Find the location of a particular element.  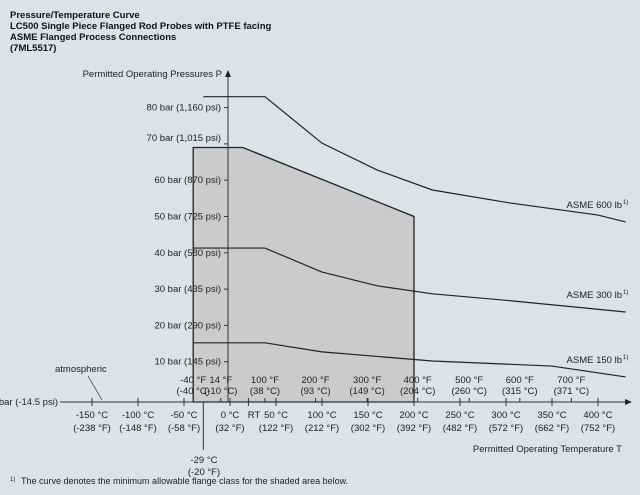

x-tick-label-f: 600 °F is located at coordinates (520, 380).